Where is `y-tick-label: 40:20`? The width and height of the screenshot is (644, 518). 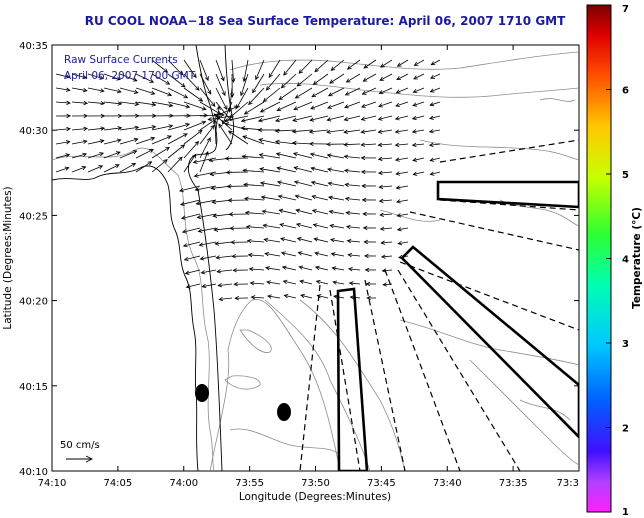 y-tick-label: 40:20 is located at coordinates (33, 302).